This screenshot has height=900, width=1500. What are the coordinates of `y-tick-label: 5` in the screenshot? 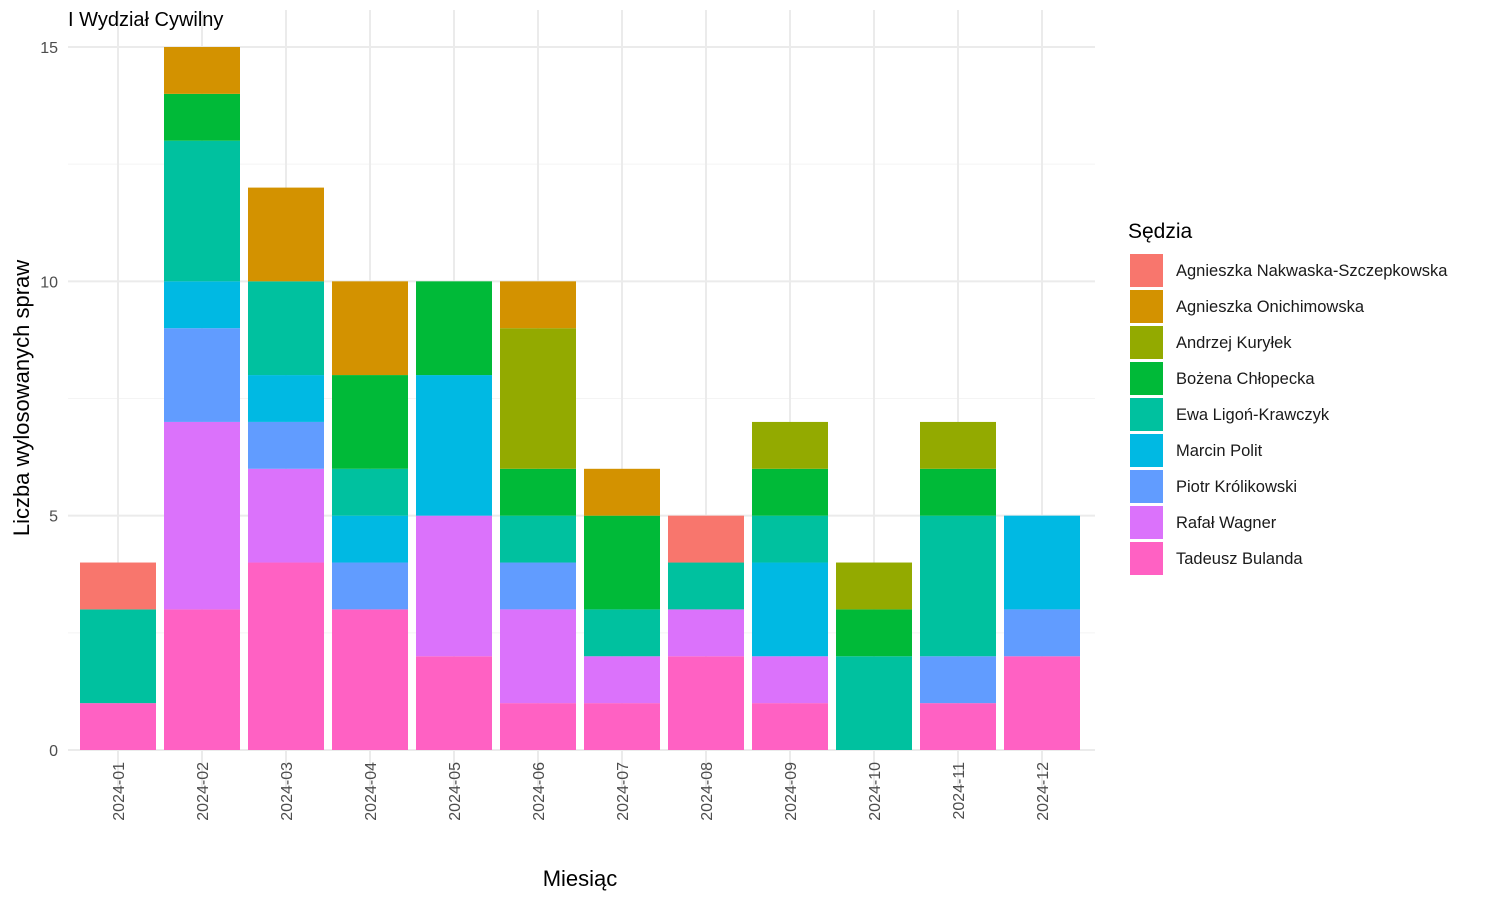 It's located at (53, 517).